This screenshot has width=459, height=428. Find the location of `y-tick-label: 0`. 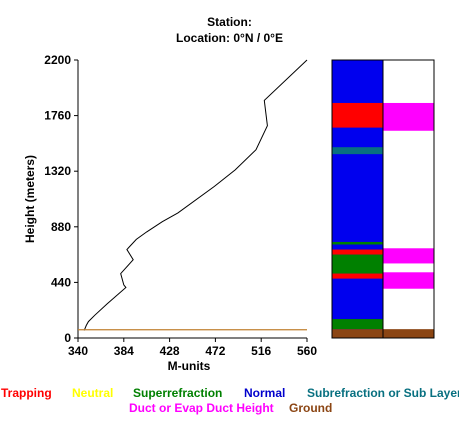

y-tick-label: 0 is located at coordinates (67, 338).